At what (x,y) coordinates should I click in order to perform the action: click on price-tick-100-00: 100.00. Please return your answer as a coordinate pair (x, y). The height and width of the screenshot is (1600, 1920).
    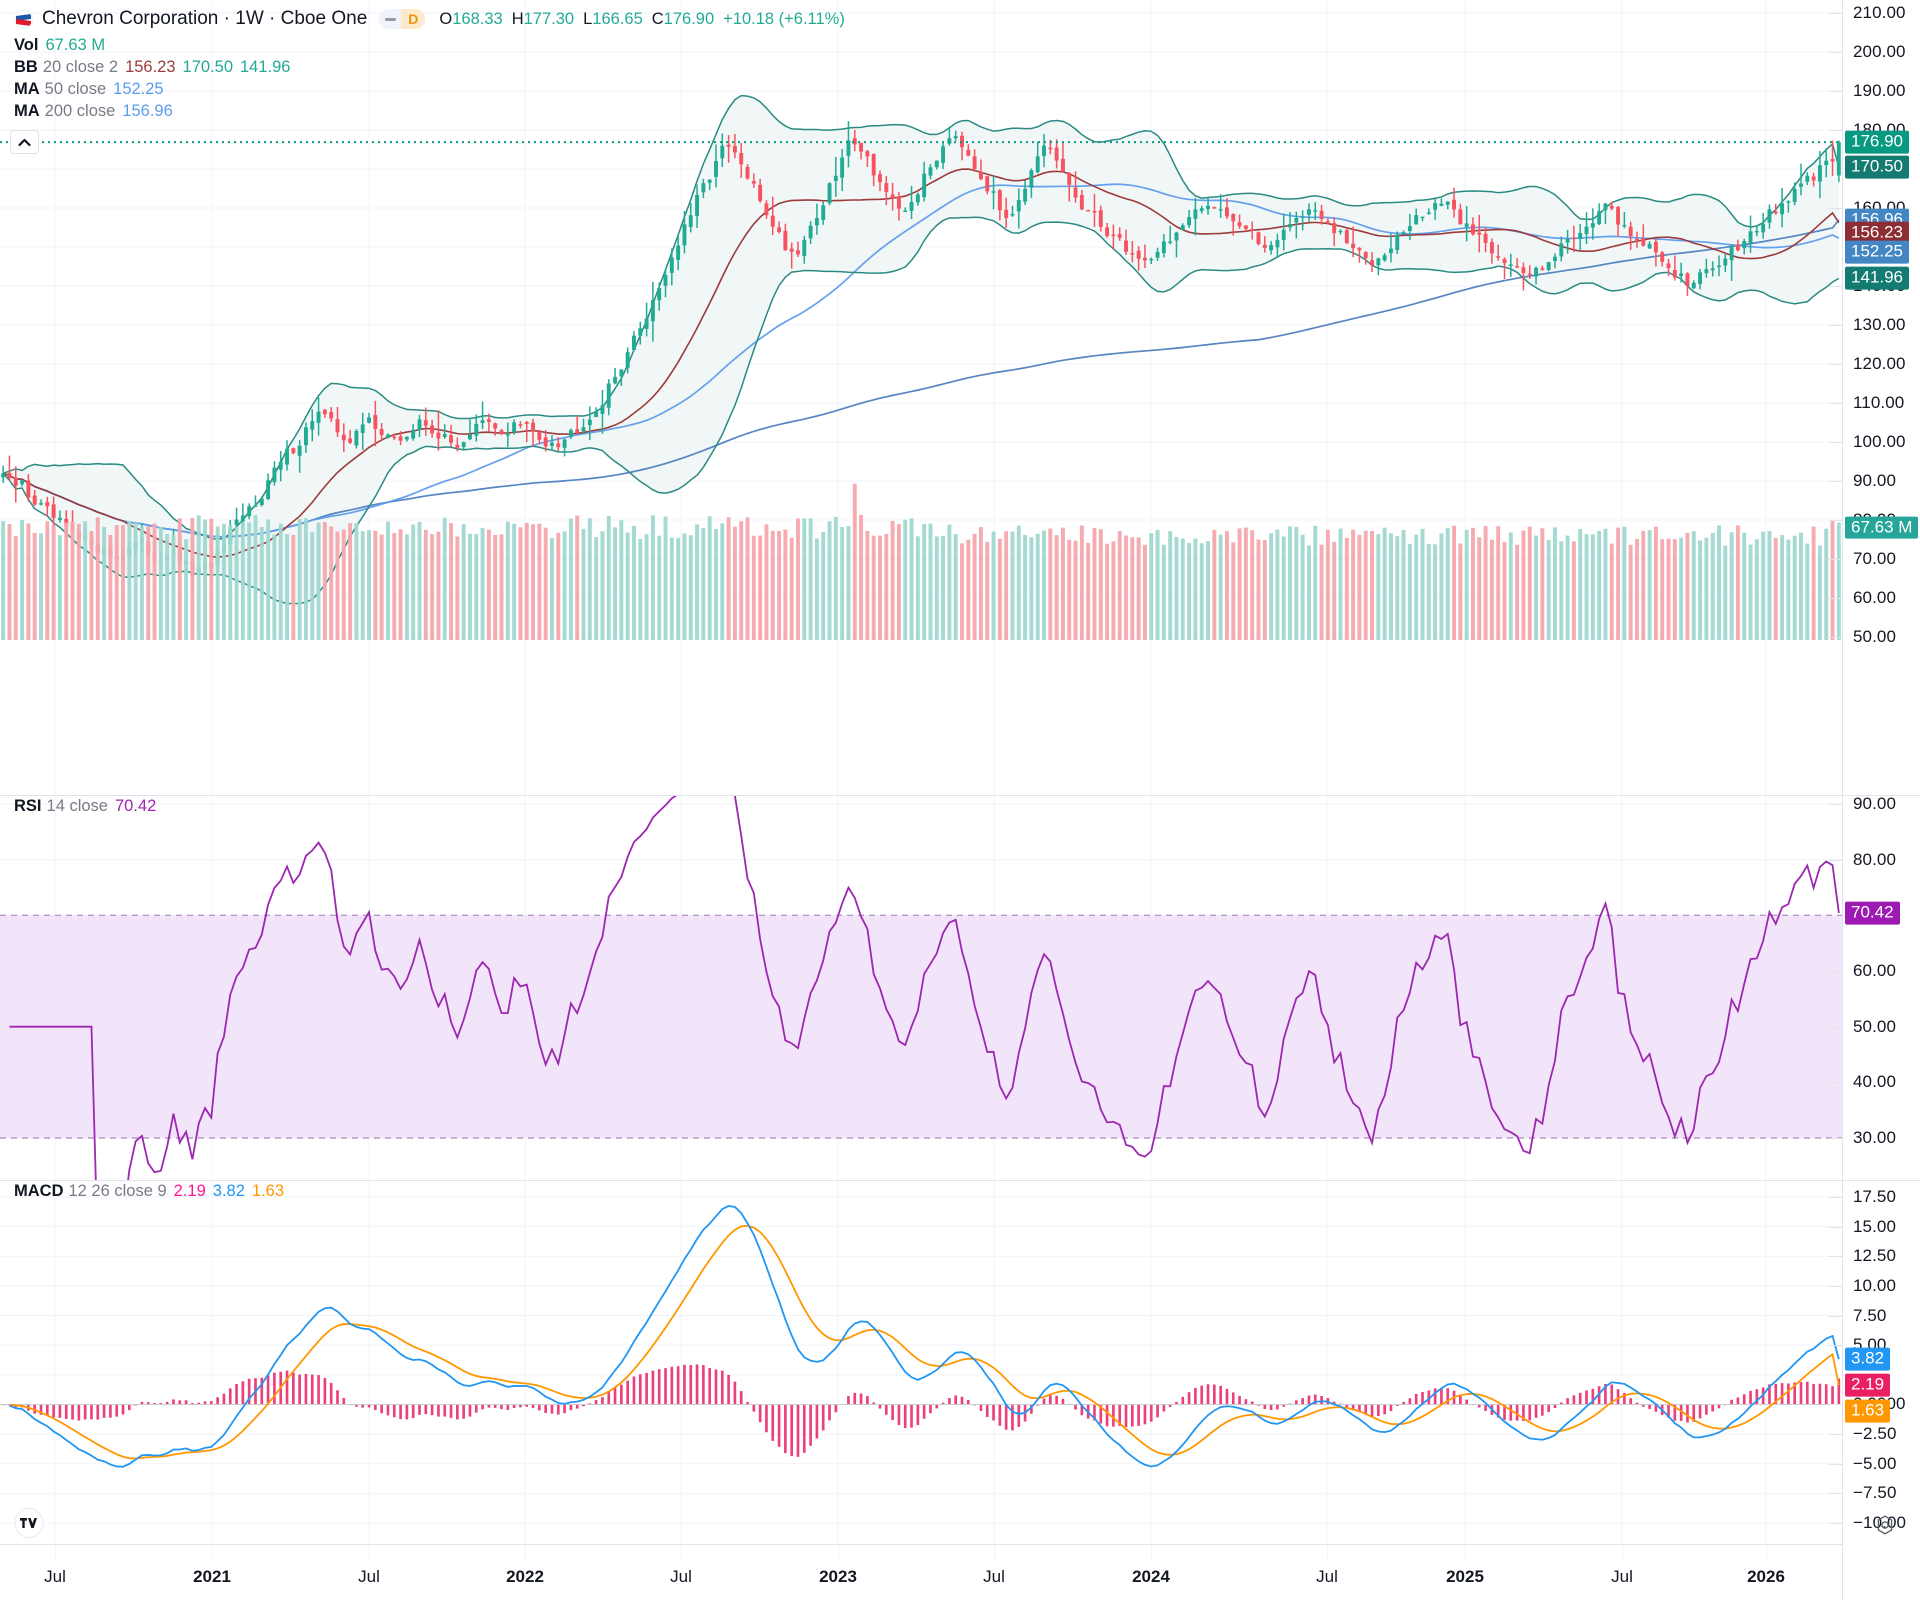
    Looking at the image, I should click on (1879, 441).